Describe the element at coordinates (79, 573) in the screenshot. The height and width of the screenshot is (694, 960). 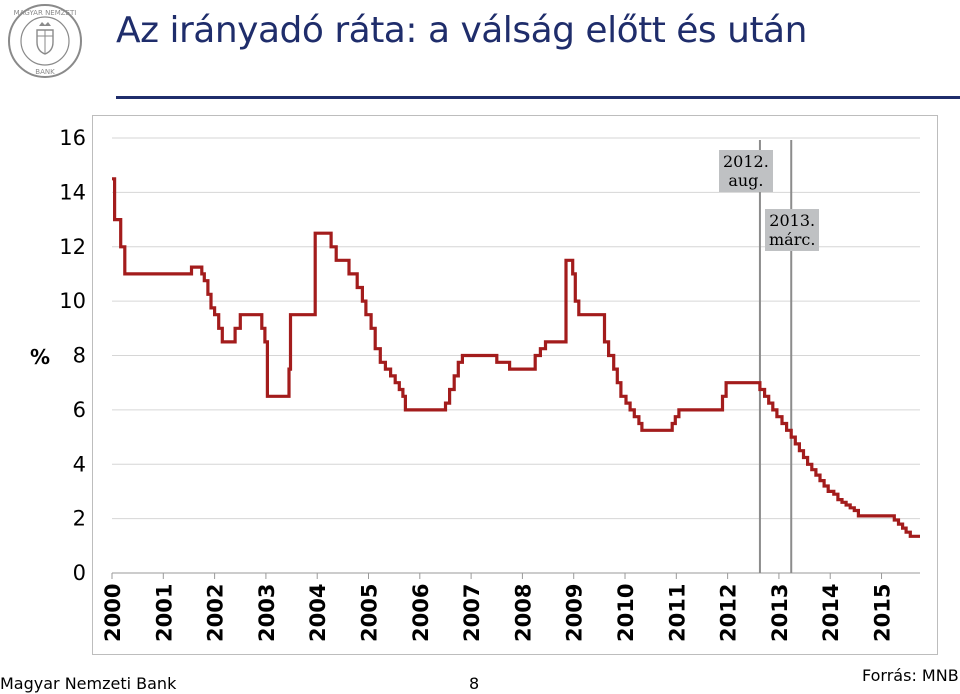
I see `y-tick-label: 0` at that location.